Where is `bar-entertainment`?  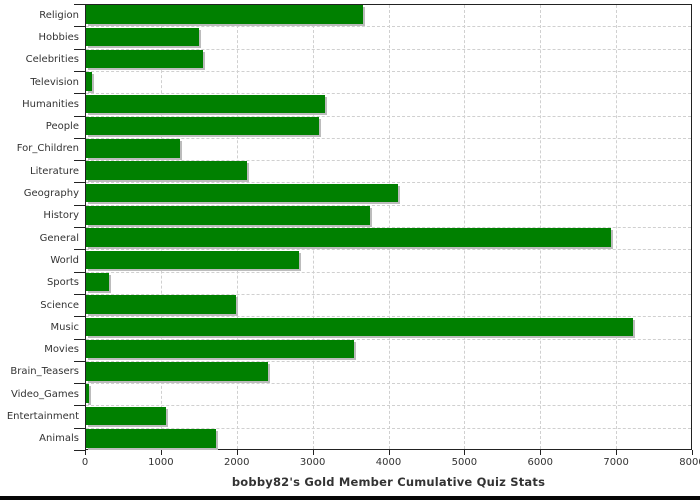 bar-entertainment is located at coordinates (126, 416).